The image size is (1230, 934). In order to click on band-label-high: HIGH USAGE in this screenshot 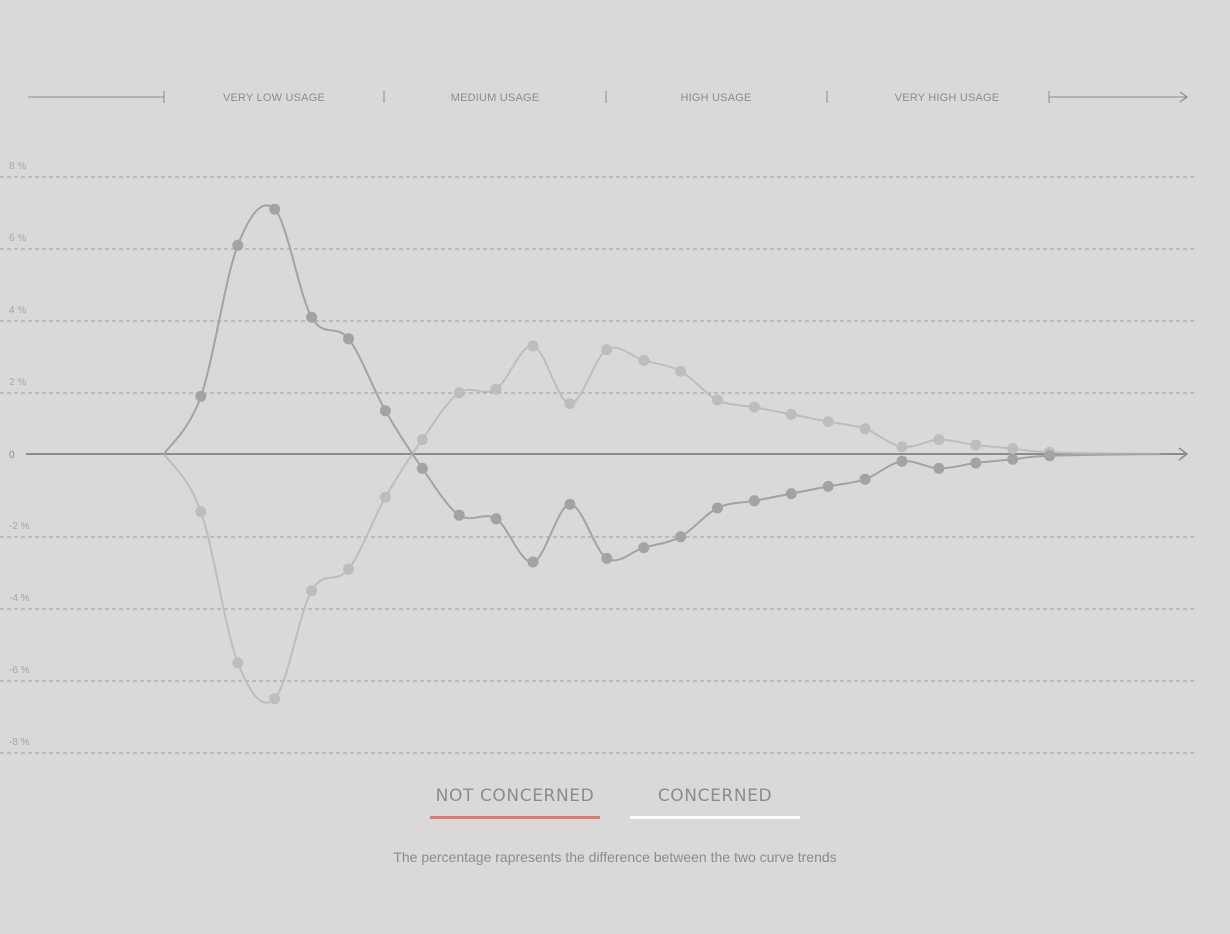, I will do `click(715, 98)`.